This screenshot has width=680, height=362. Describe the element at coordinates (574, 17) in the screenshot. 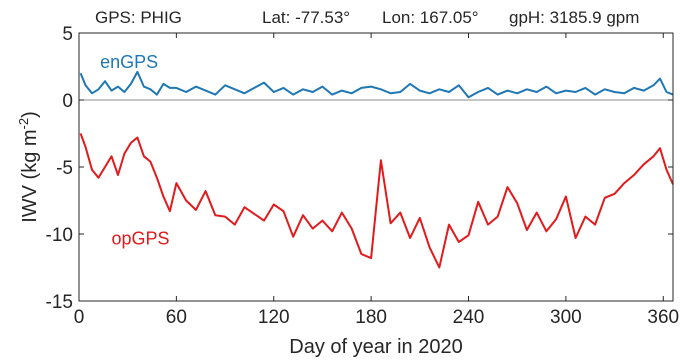

I see `title-gph: gpH: 3185.9 gpm` at that location.